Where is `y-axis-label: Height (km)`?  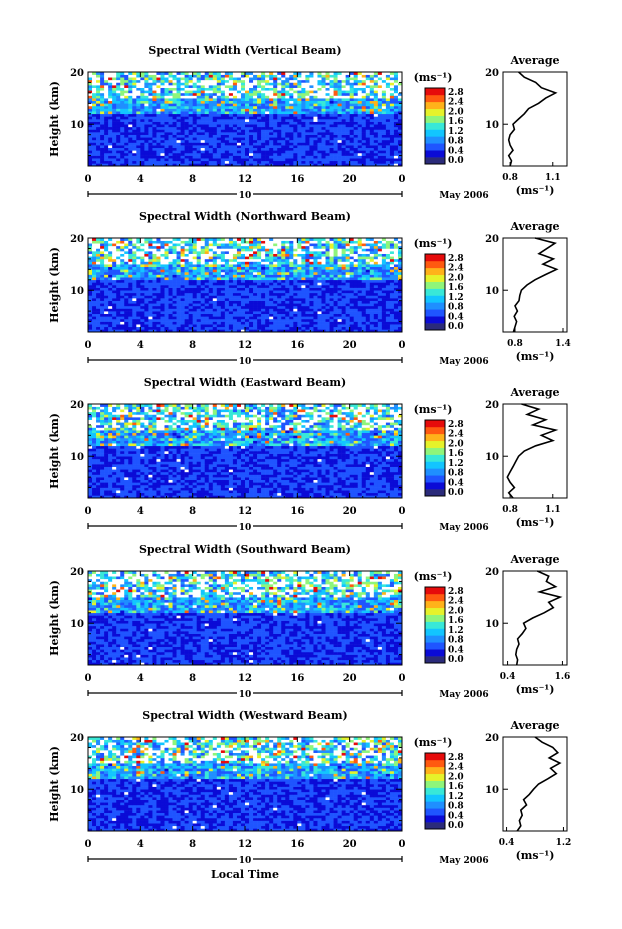 y-axis-label: Height (km) is located at coordinates (54, 119).